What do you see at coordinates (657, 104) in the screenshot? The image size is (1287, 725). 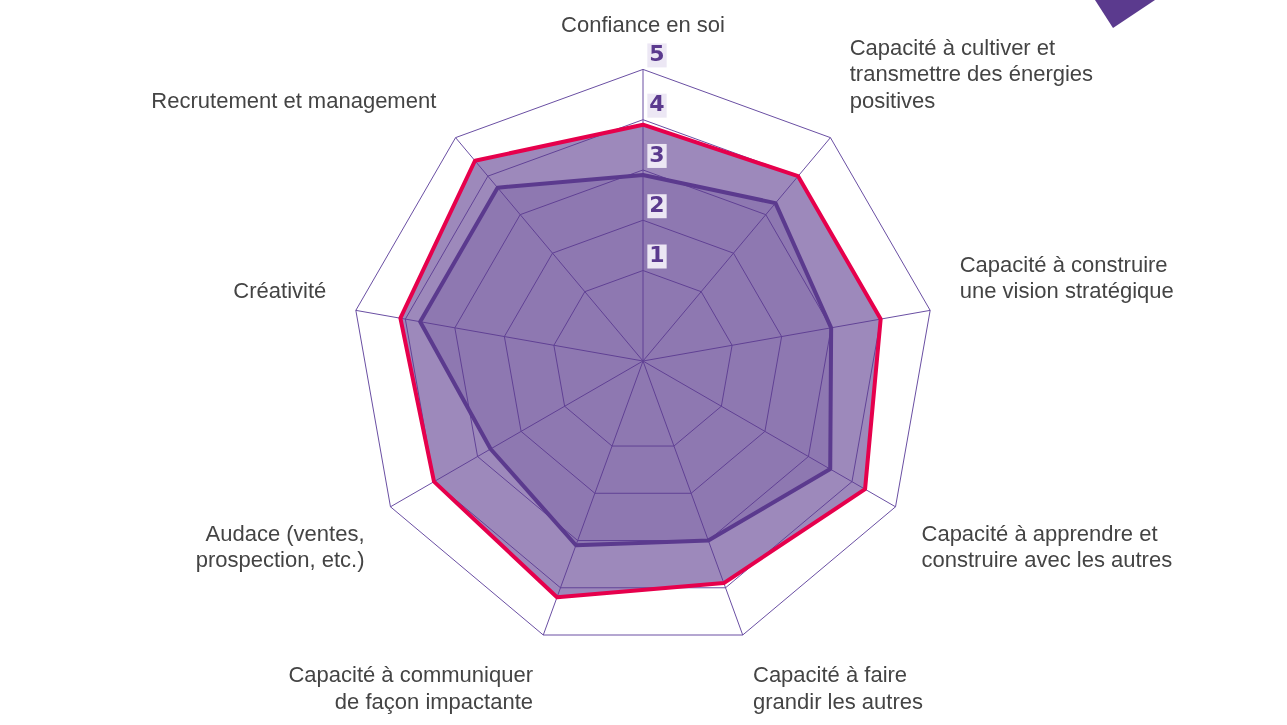 I see `y-tick-label: 4` at bounding box center [657, 104].